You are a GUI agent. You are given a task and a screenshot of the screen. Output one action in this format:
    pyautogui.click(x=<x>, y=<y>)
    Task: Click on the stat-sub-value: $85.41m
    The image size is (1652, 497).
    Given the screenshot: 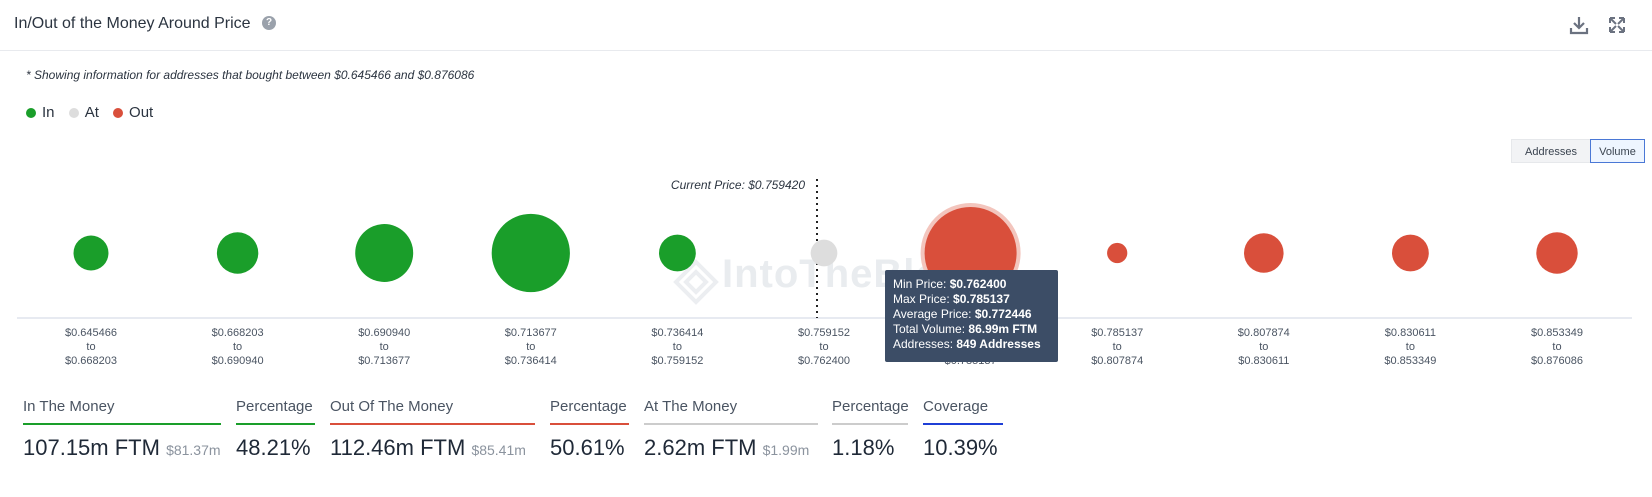 What is the action you would take?
    pyautogui.click(x=498, y=450)
    